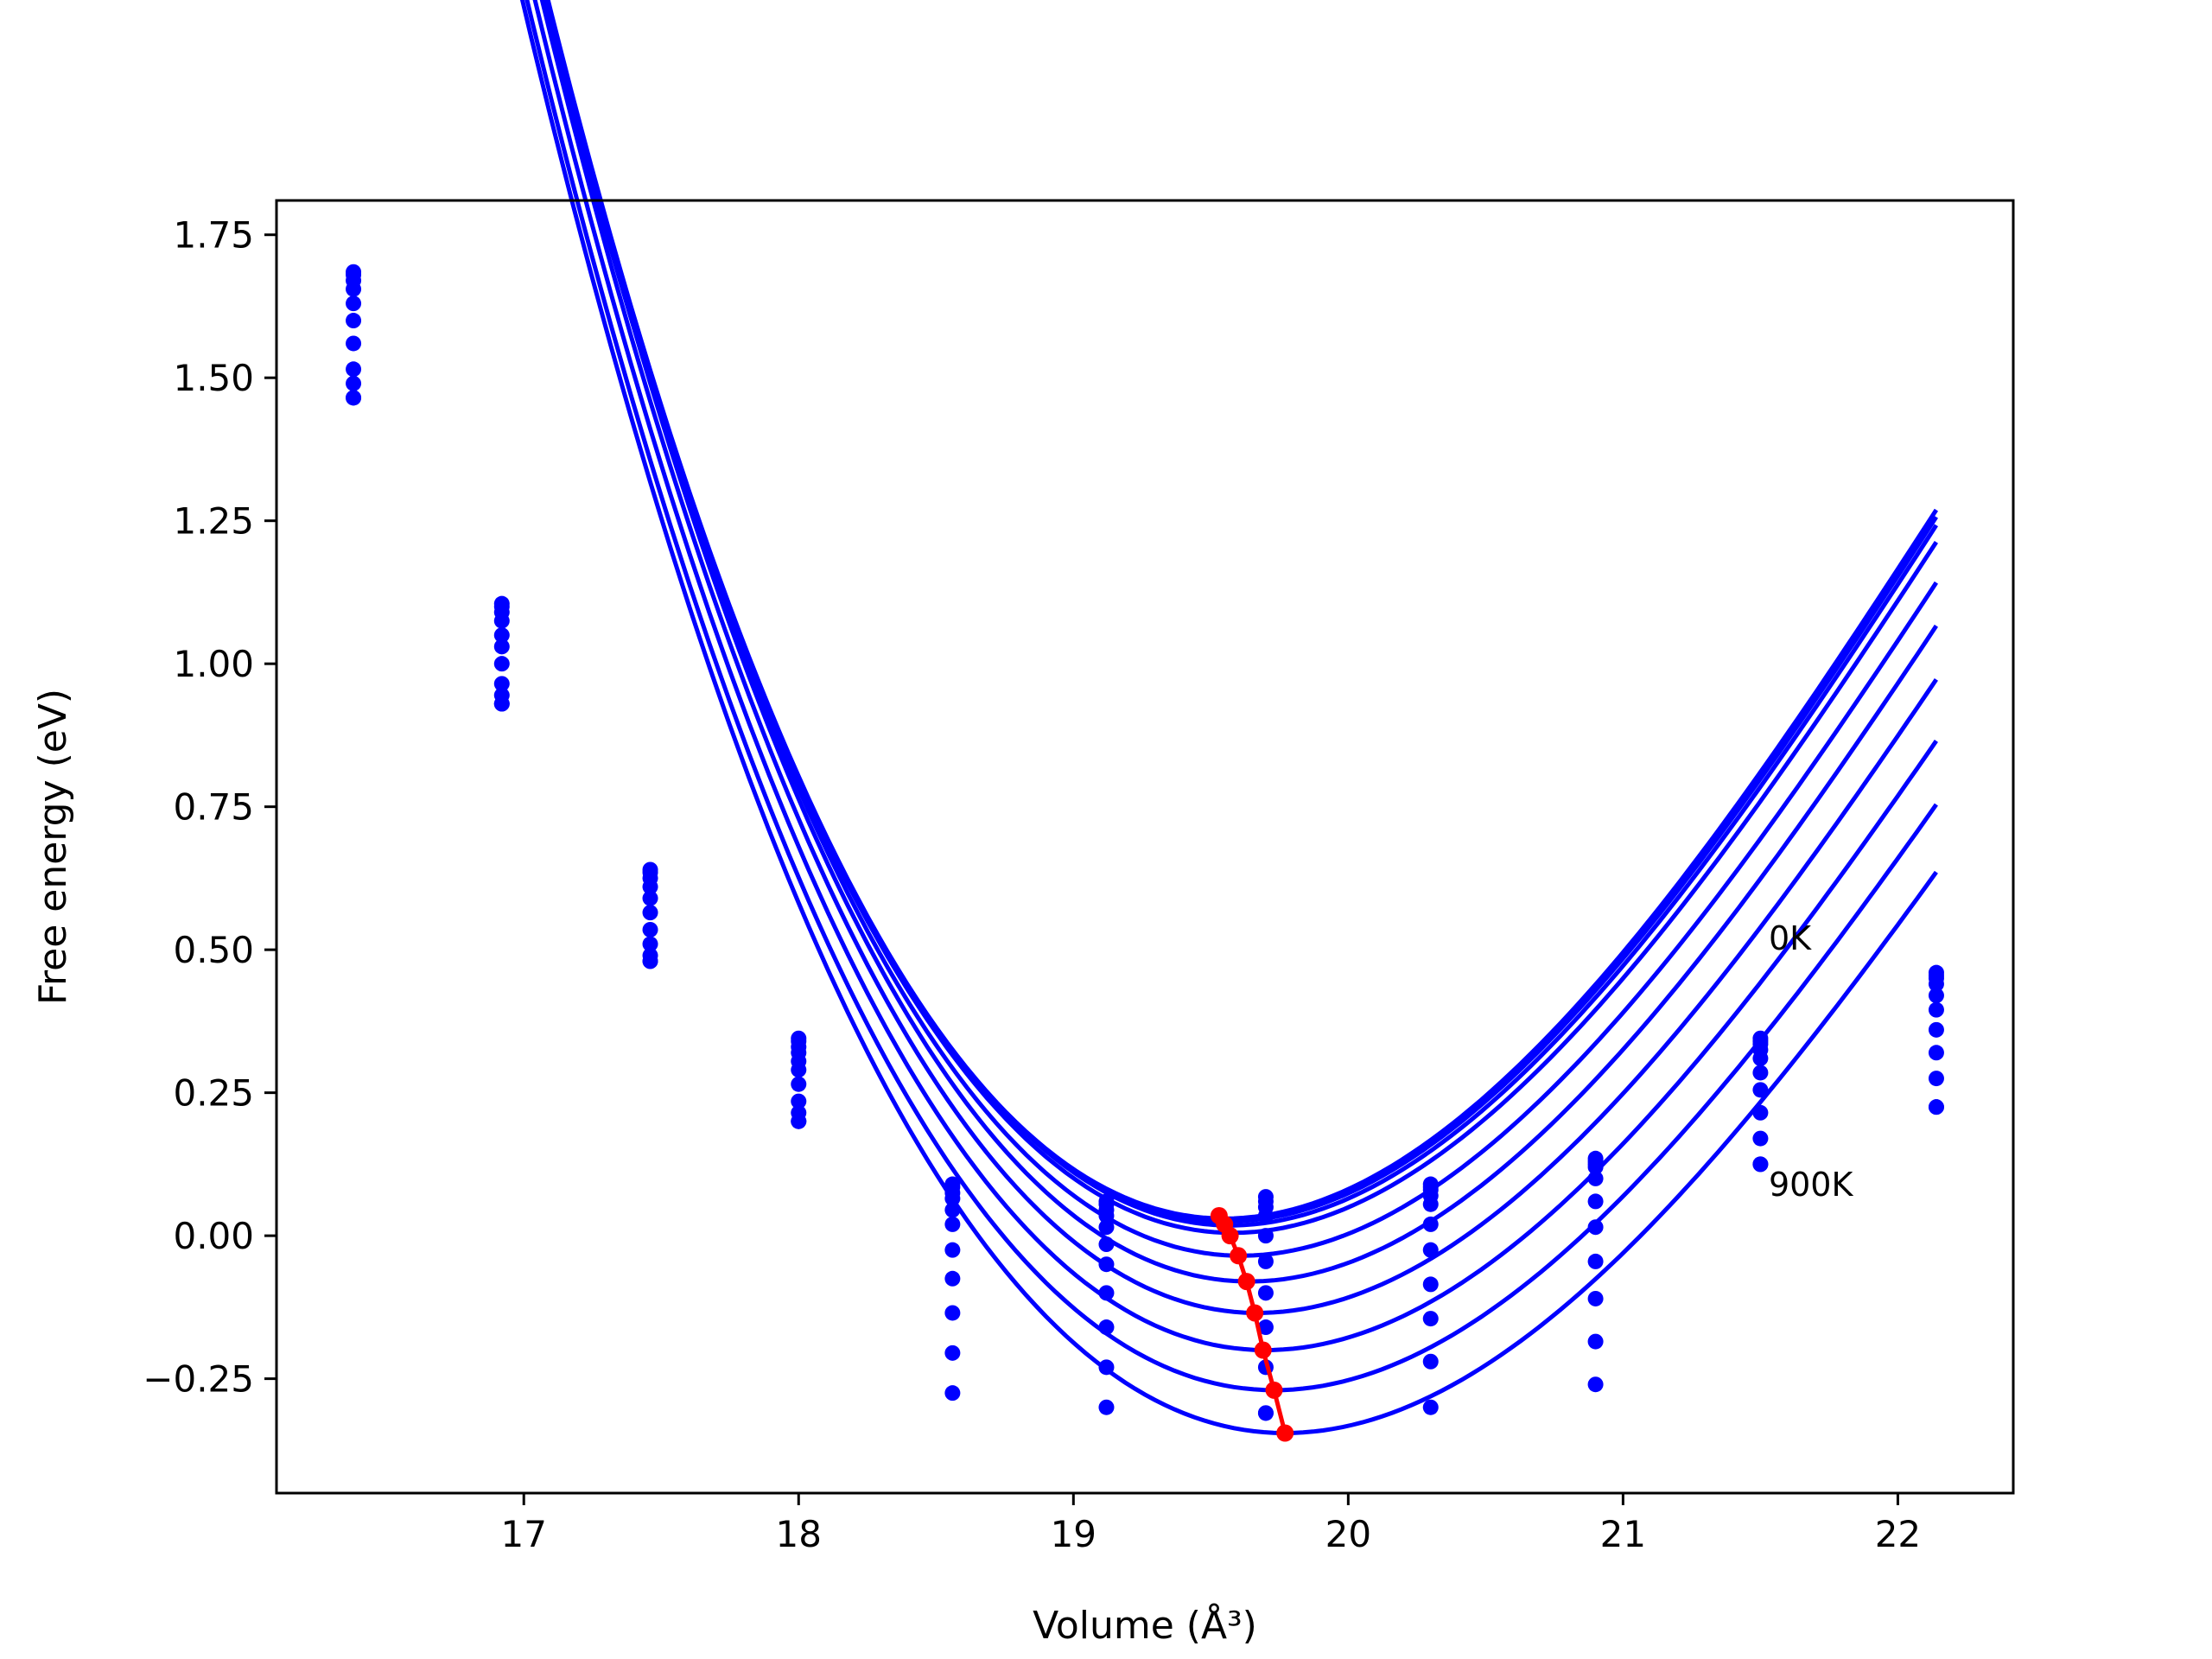  What do you see at coordinates (213, 950) in the screenshot?
I see `y-tick-label: 0.50` at bounding box center [213, 950].